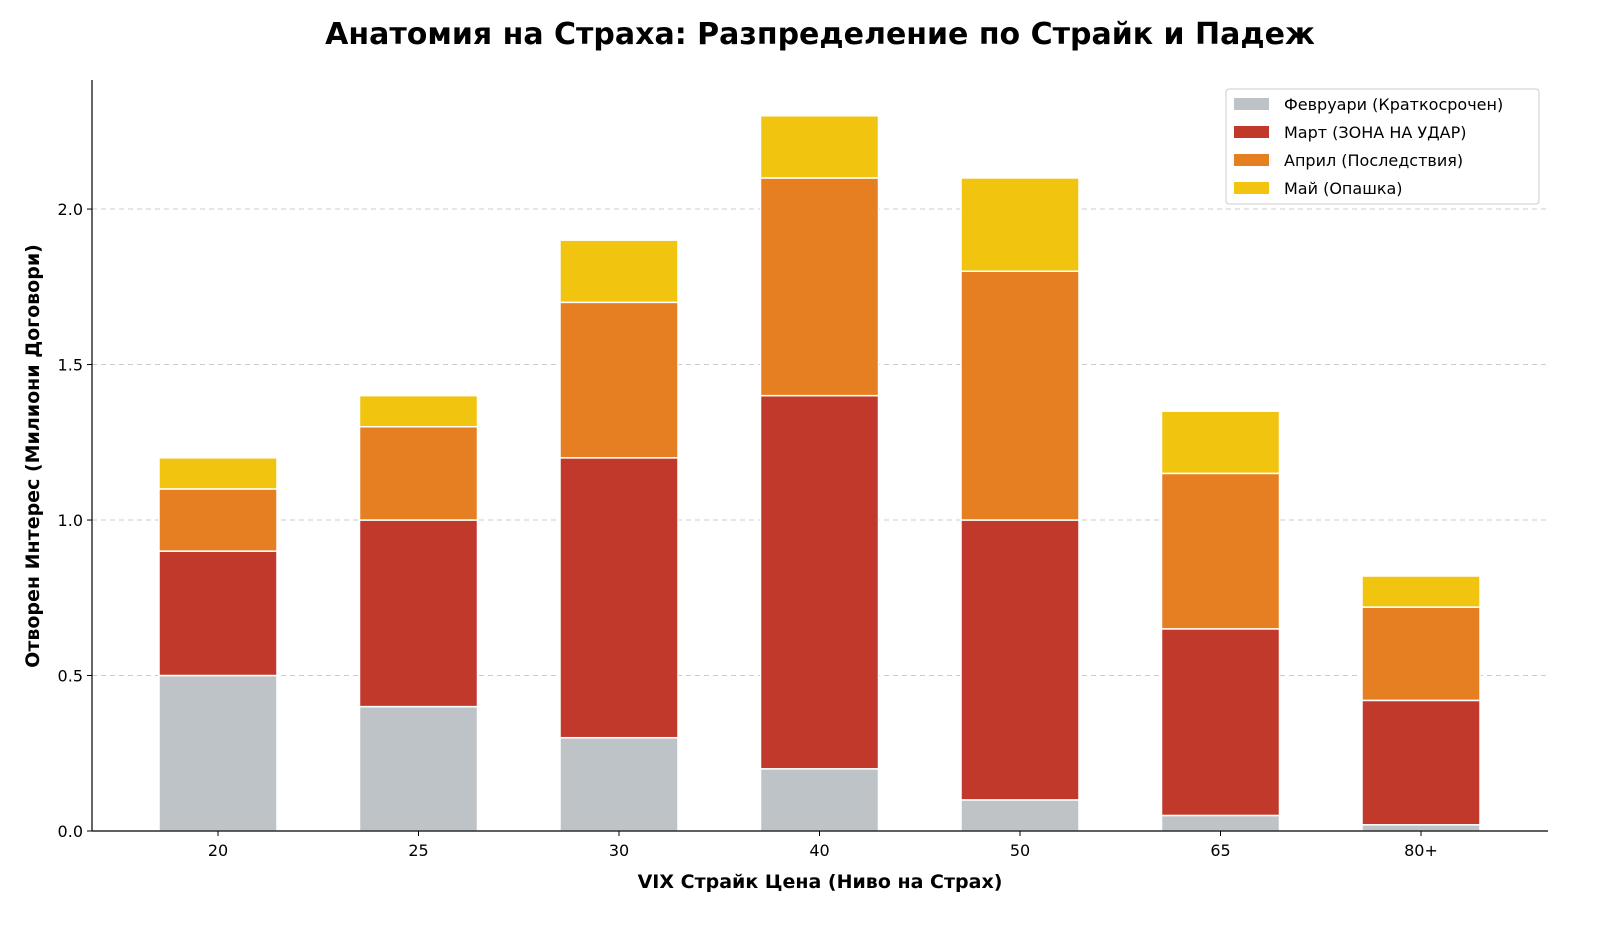 This screenshot has width=1600, height=937. Describe the element at coordinates (1393, 104) in the screenshot. I see `legend-label: Февруари (Краткосрочен)` at that location.